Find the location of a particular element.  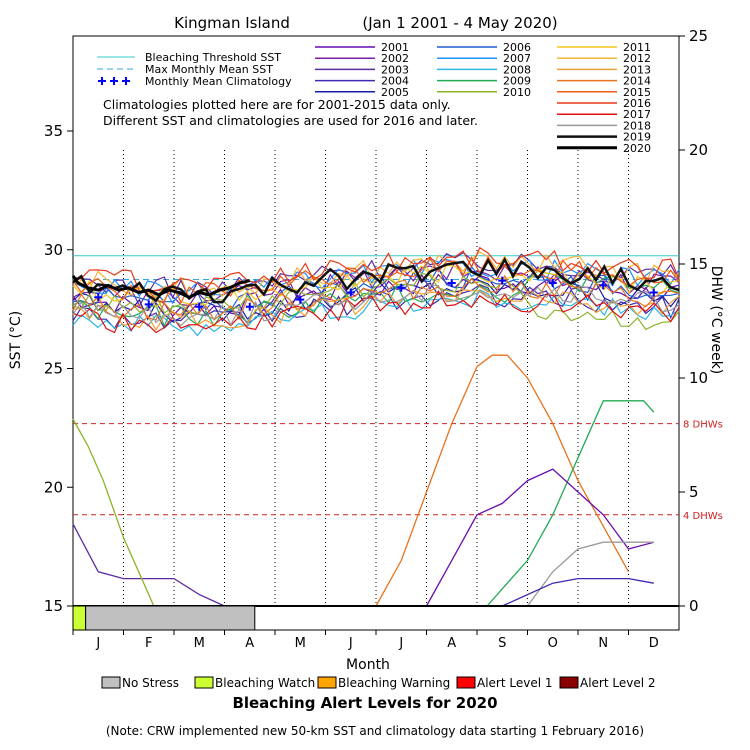

month-label: D is located at coordinates (654, 643).